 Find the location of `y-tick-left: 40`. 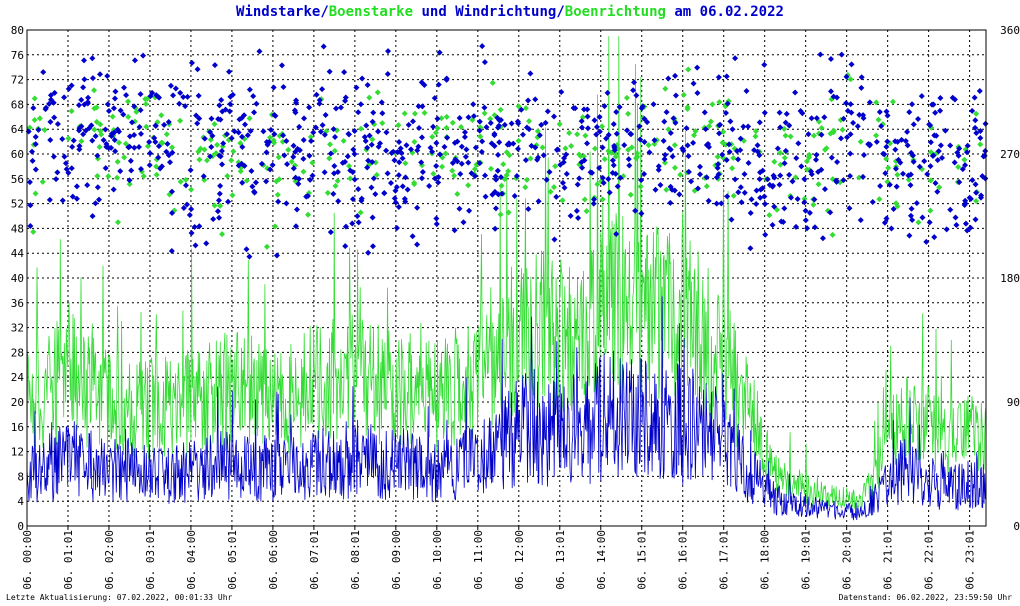

y-tick-left: 40 is located at coordinates (17, 278).